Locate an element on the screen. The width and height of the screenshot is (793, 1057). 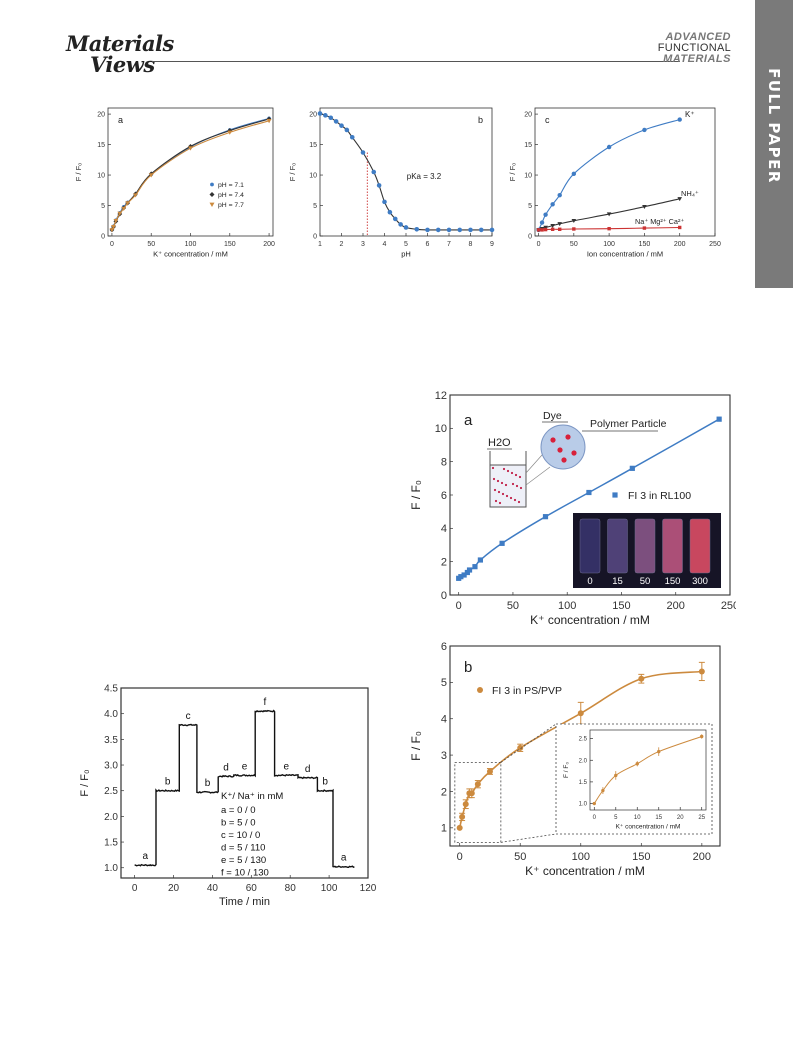
legend-entry: pH = 7.7 is located at coordinates (231, 205).